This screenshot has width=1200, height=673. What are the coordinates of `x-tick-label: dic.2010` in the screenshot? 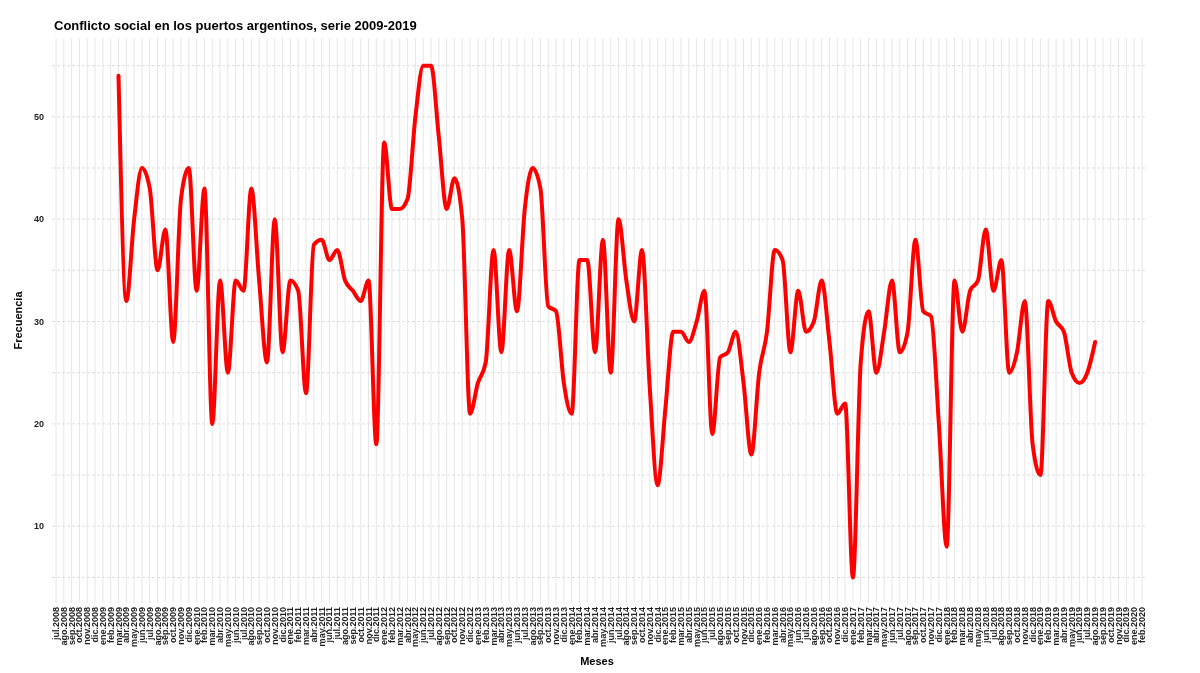 It's located at (282, 625).